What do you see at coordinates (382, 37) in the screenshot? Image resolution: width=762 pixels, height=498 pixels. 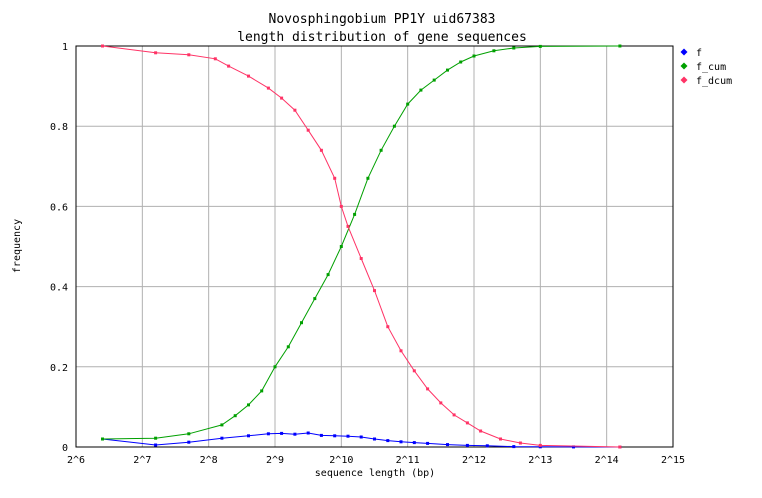 I see `chart-subtitle: length distribution of gene sequences` at bounding box center [382, 37].